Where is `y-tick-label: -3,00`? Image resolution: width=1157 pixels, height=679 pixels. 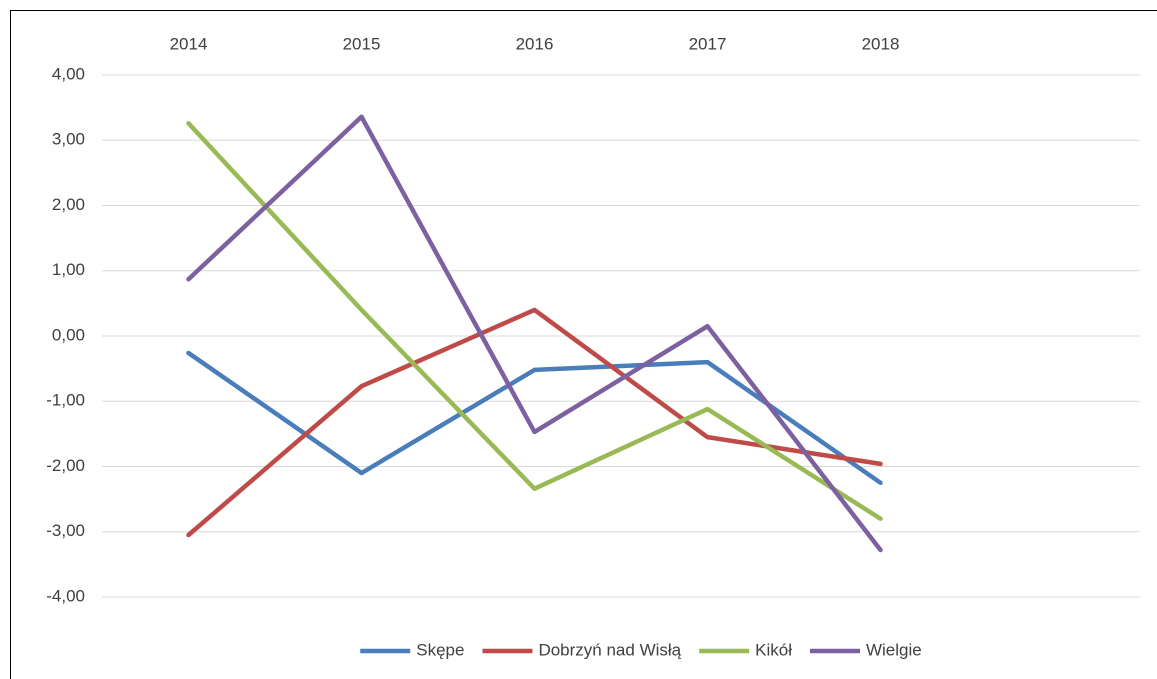 y-tick-label: -3,00 is located at coordinates (65, 530).